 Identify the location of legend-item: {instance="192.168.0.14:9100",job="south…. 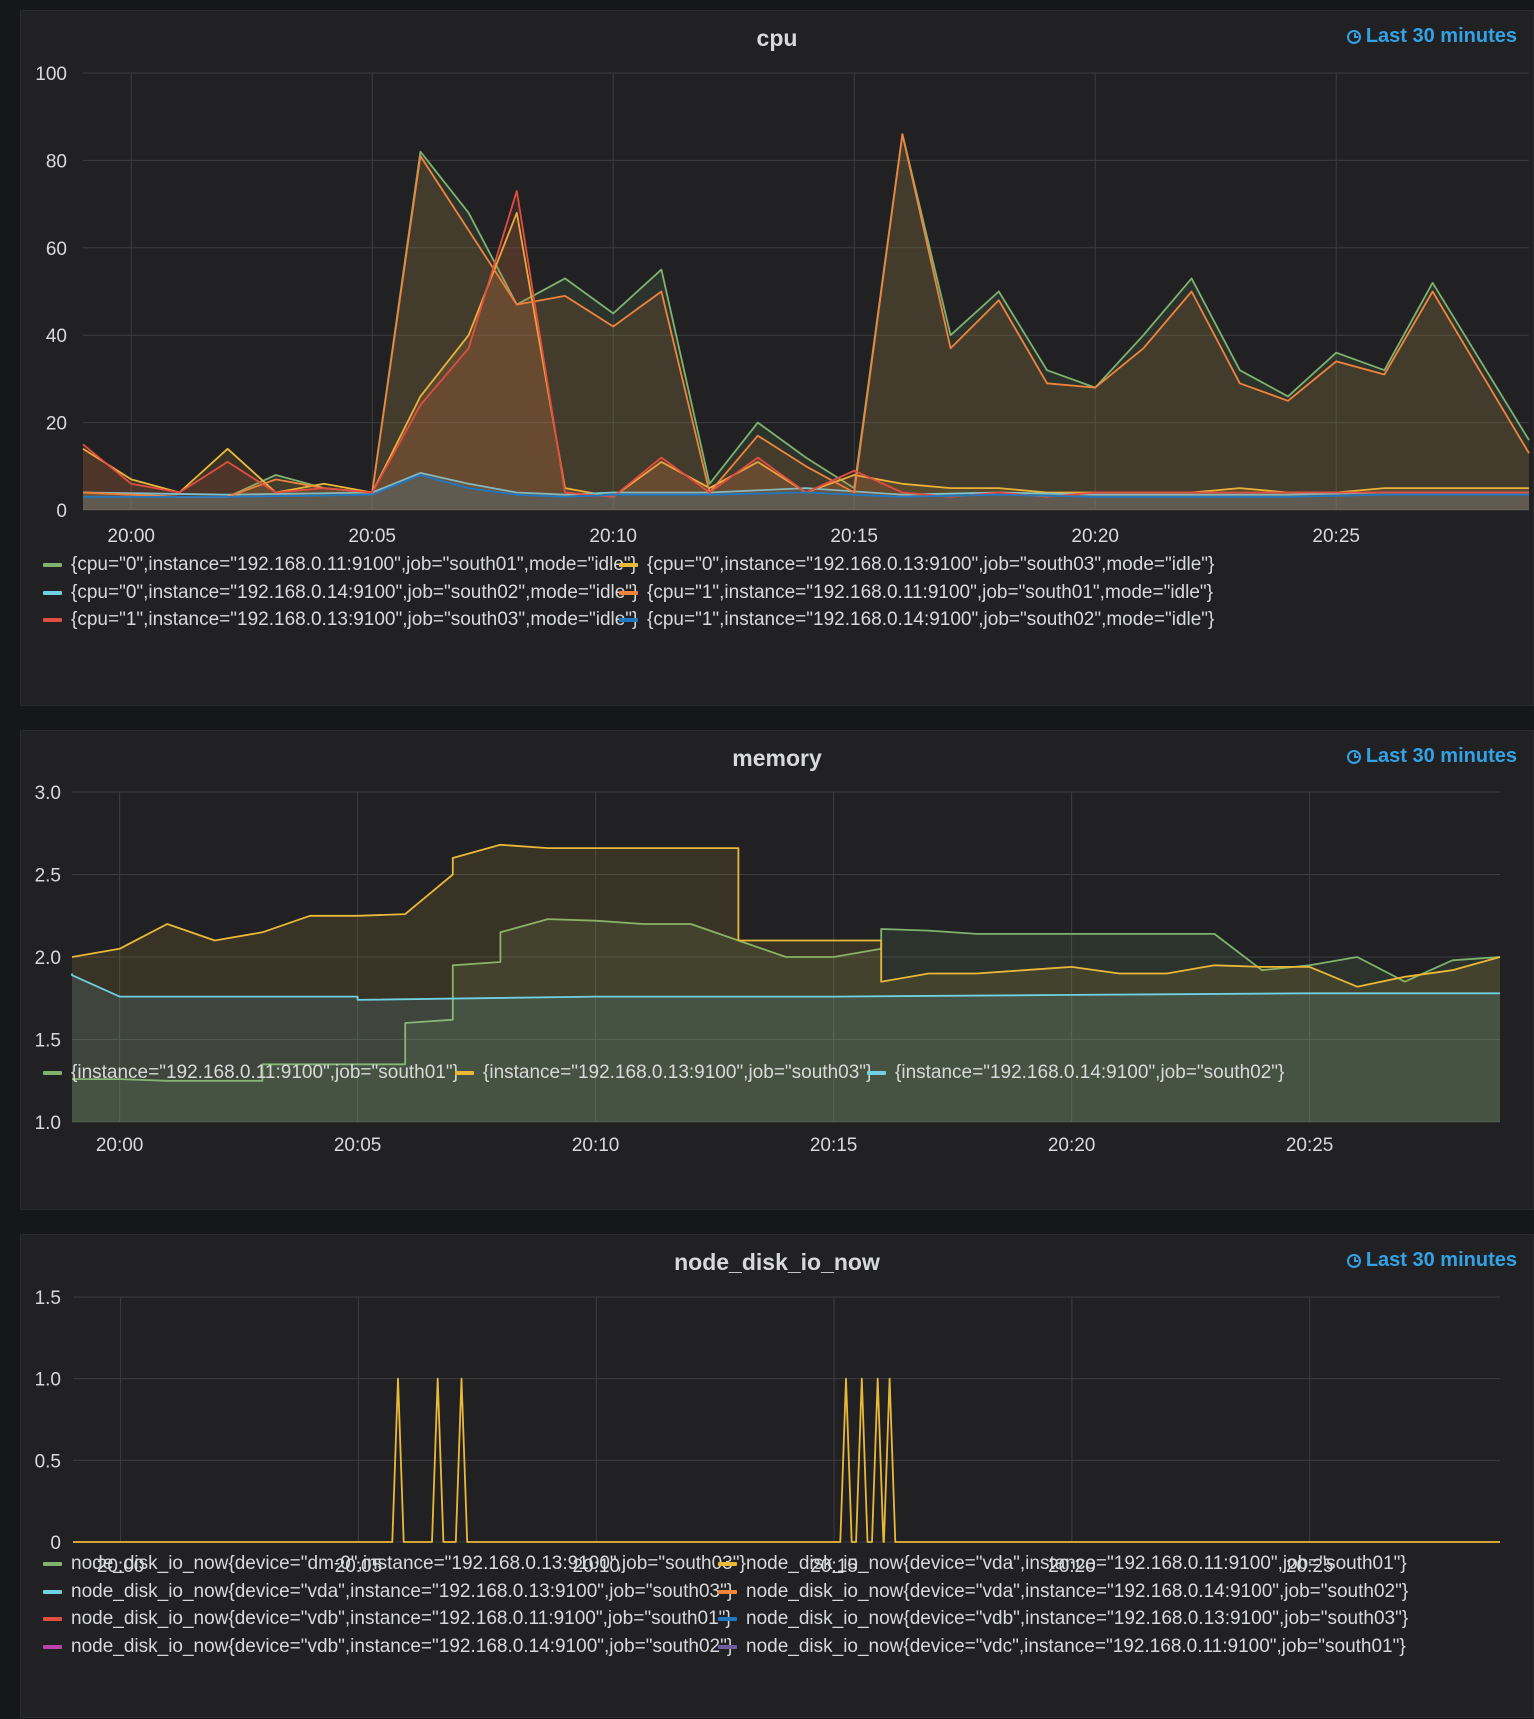
(1075, 1073).